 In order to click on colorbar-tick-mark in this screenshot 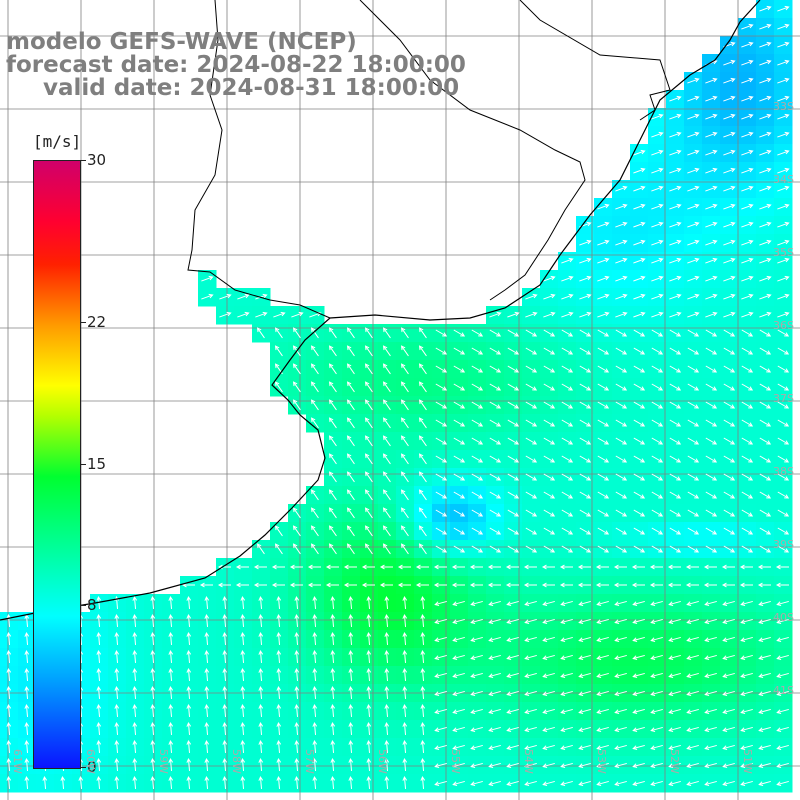, I will do `click(83, 160)`.